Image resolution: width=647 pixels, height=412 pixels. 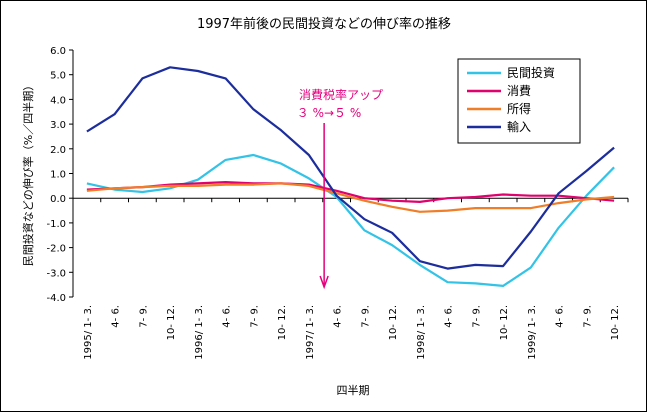 What do you see at coordinates (88, 332) in the screenshot?
I see `x-tick-label: 1995/ 1- 3.` at bounding box center [88, 332].